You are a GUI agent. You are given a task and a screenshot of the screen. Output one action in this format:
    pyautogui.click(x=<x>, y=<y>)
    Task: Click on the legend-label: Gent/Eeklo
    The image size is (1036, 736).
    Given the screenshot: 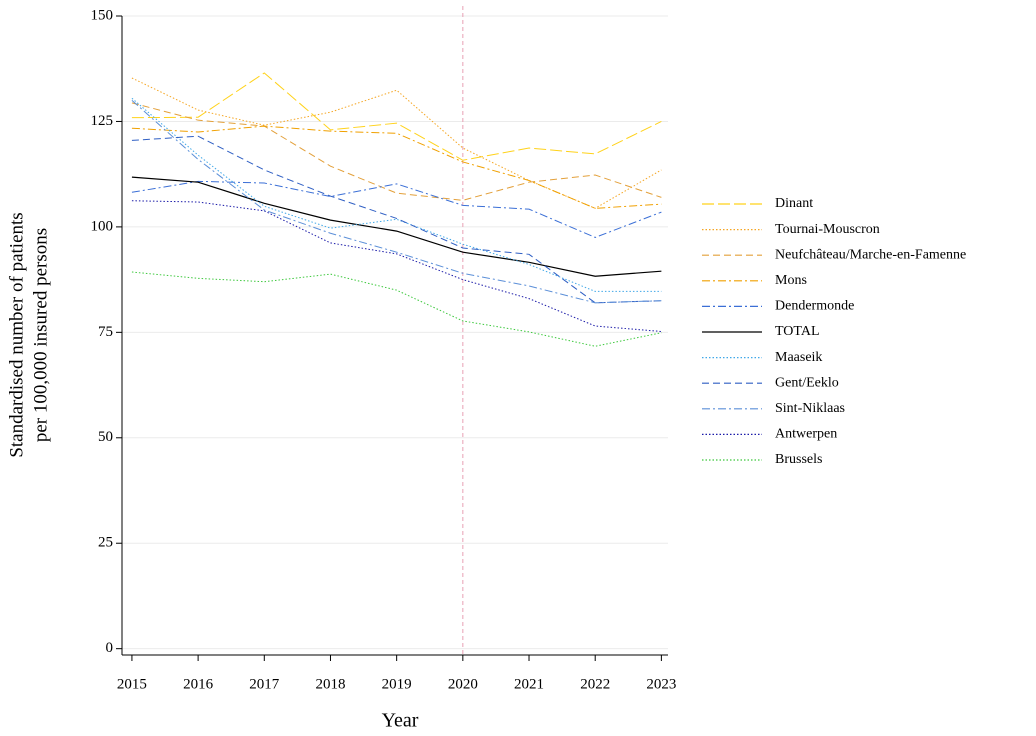 What is the action you would take?
    pyautogui.click(x=807, y=382)
    